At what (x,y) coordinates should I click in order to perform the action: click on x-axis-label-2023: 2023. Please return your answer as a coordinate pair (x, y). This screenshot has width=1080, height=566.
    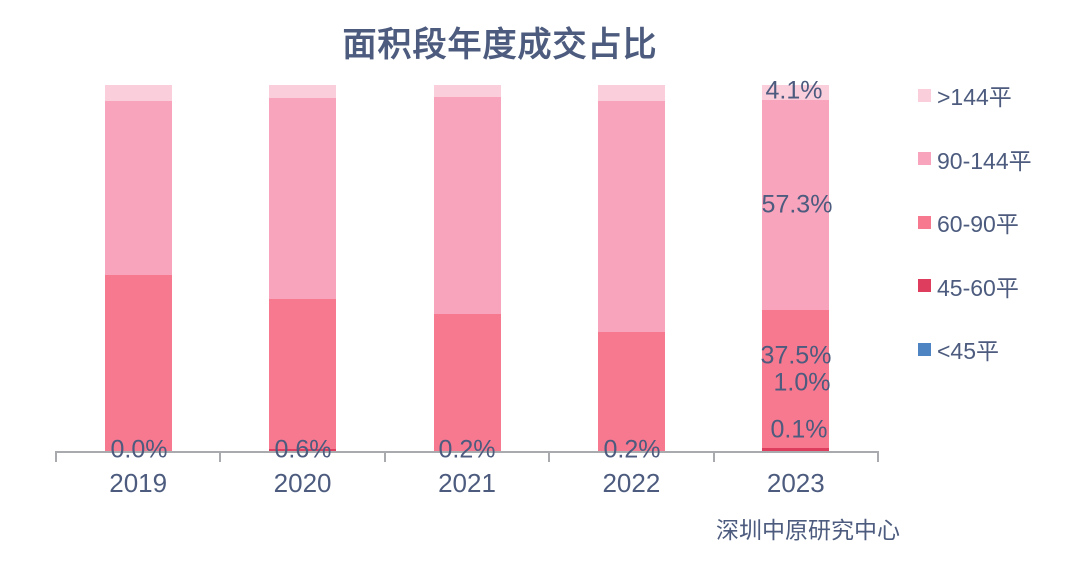
    Looking at the image, I should click on (795, 483).